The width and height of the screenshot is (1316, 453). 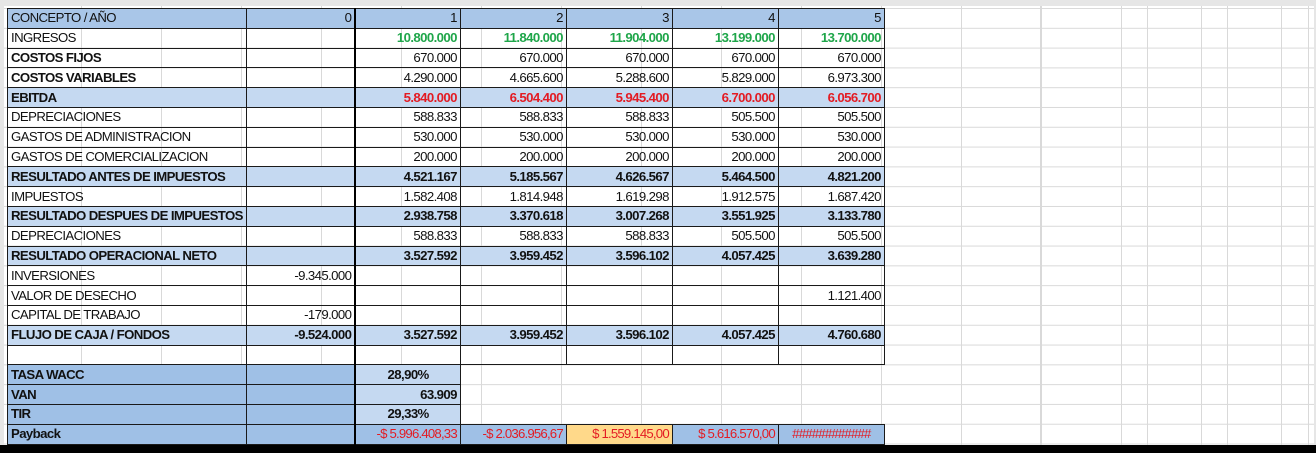 I want to click on year-4-header: 4, so click(x=725, y=18).